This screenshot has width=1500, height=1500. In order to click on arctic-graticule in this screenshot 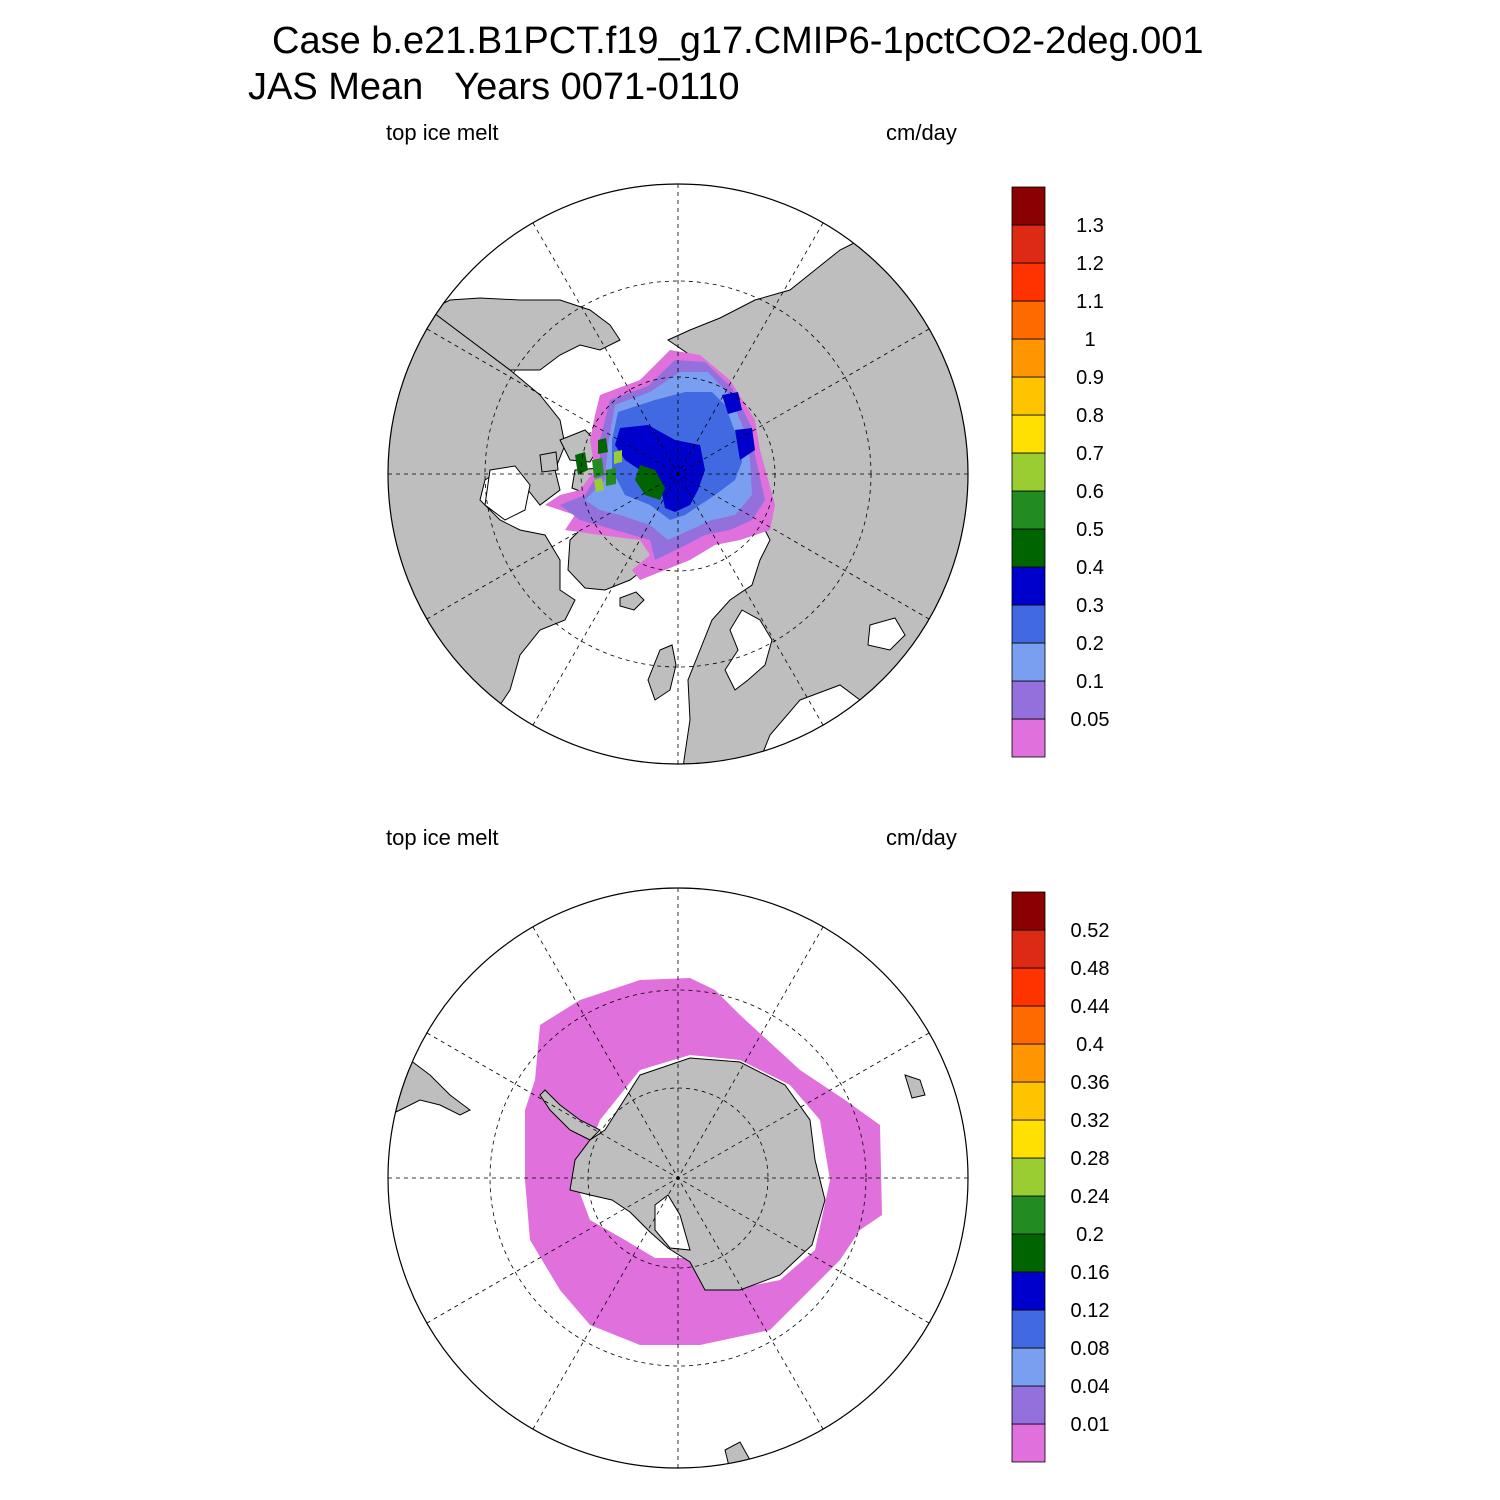, I will do `click(678, 474)`.